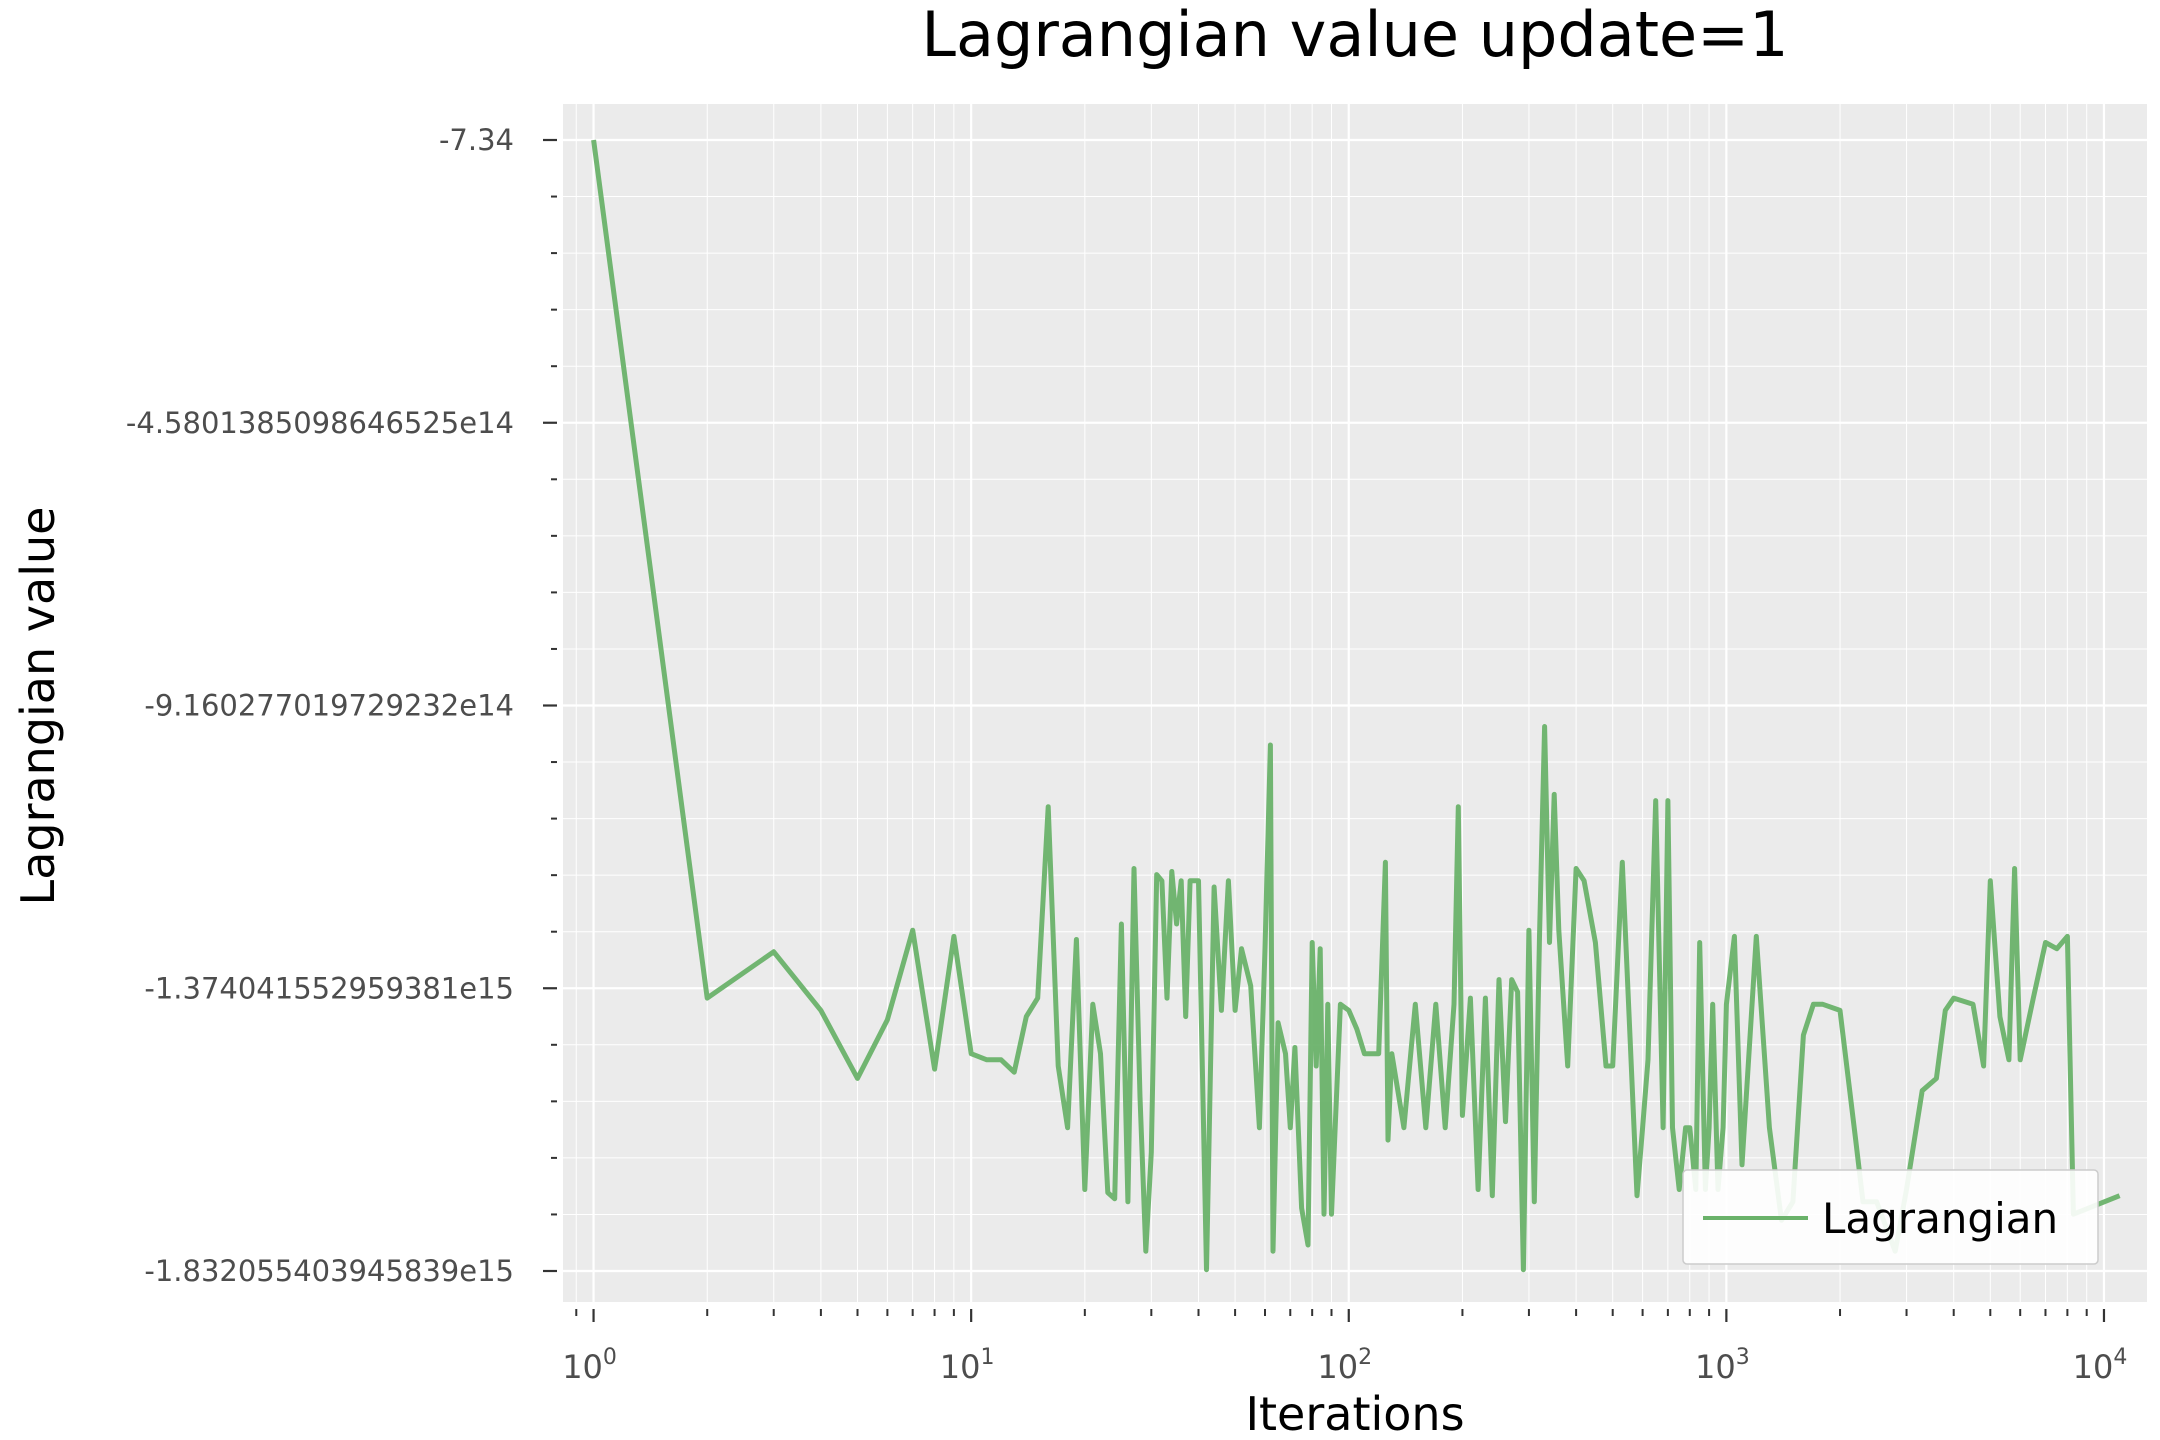 This screenshot has height=1440, width=2160. What do you see at coordinates (2100, 1365) in the screenshot?
I see `x-tick-label: 104` at bounding box center [2100, 1365].